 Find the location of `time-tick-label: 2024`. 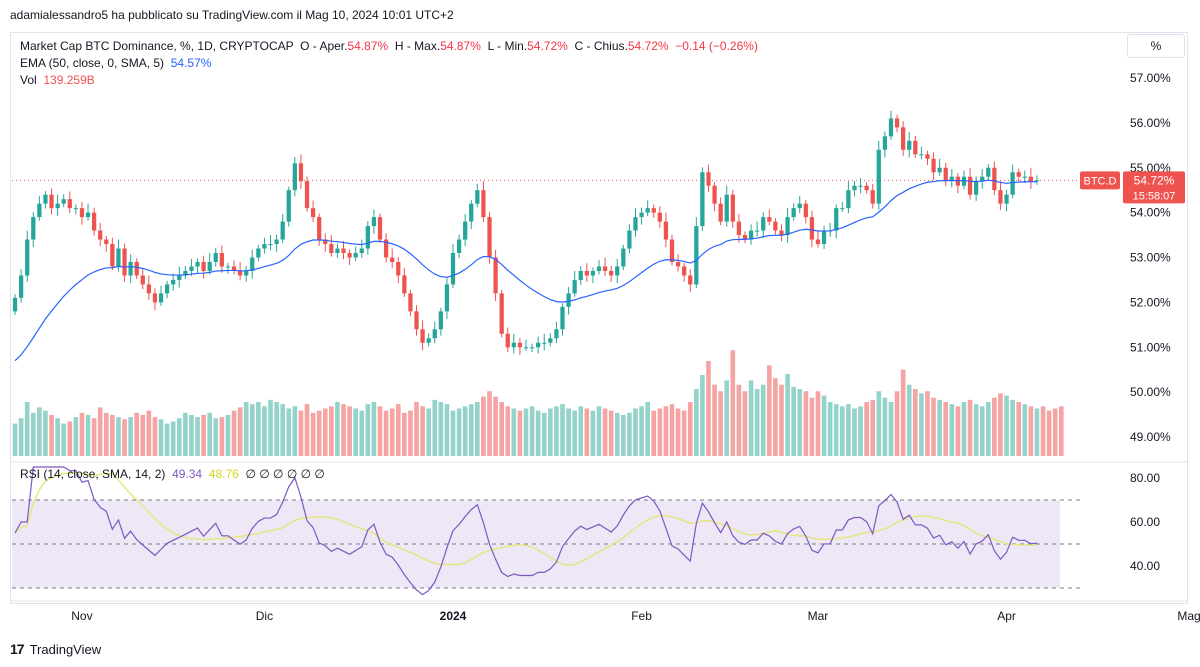

time-tick-label: 2024 is located at coordinates (453, 616).